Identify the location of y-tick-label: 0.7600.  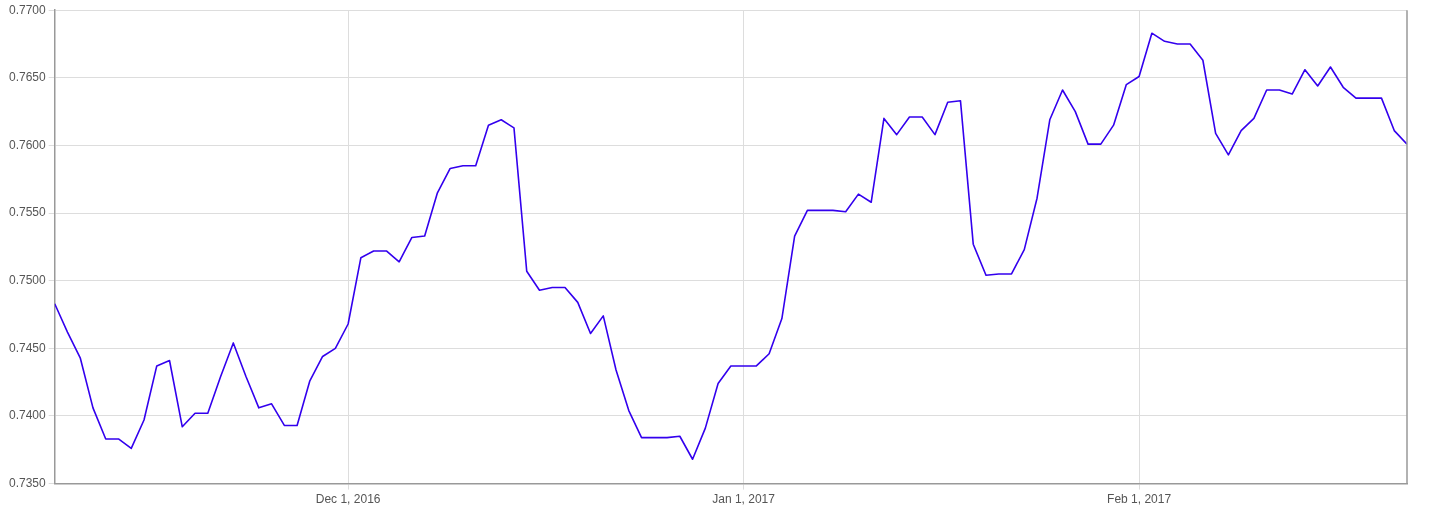
(28, 144).